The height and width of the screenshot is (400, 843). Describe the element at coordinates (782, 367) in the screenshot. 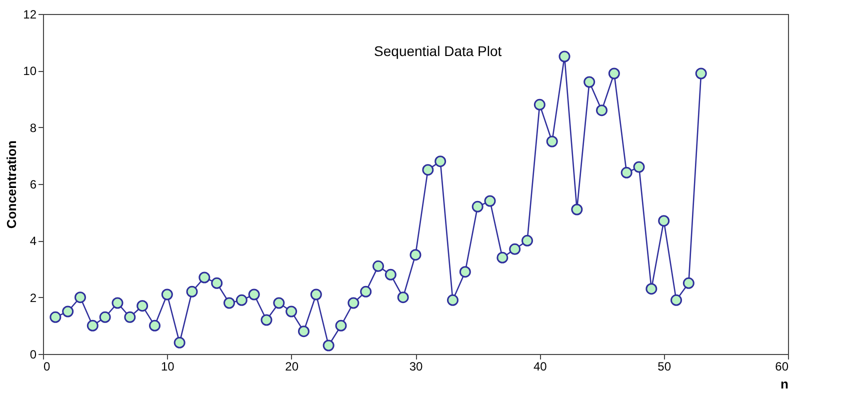

I see `x-tick-label: 60` at that location.